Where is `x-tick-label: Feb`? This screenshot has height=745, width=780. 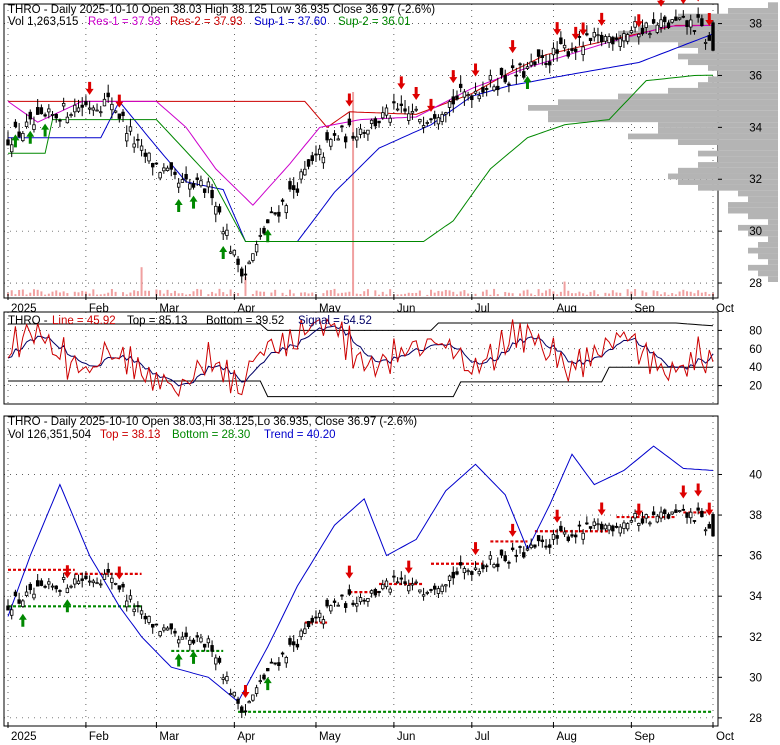 x-tick-label: Feb is located at coordinates (99, 737).